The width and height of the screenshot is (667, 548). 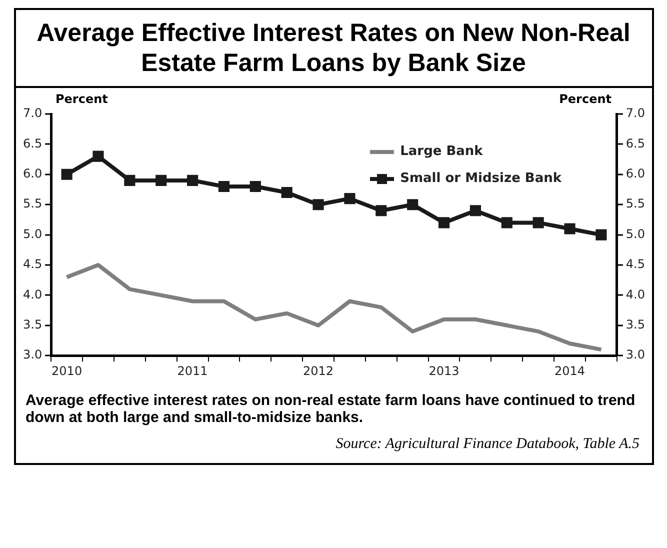 I want to click on y-tick-label: 5.0, so click(x=32, y=233).